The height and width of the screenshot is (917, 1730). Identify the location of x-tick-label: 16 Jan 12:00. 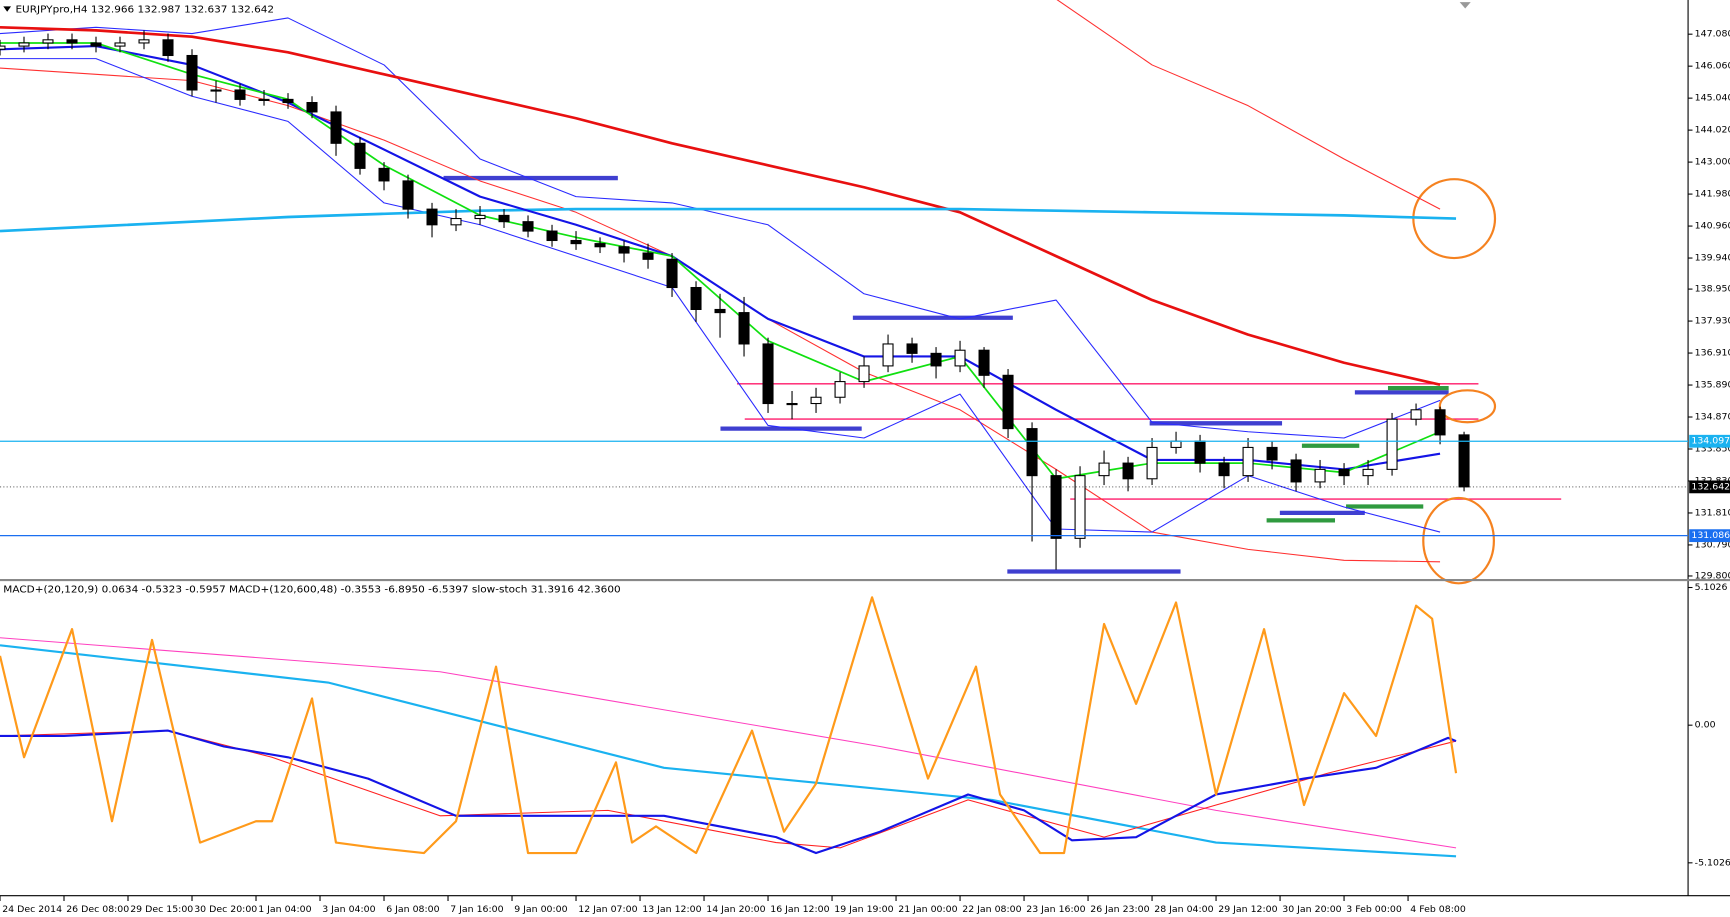
(799, 909).